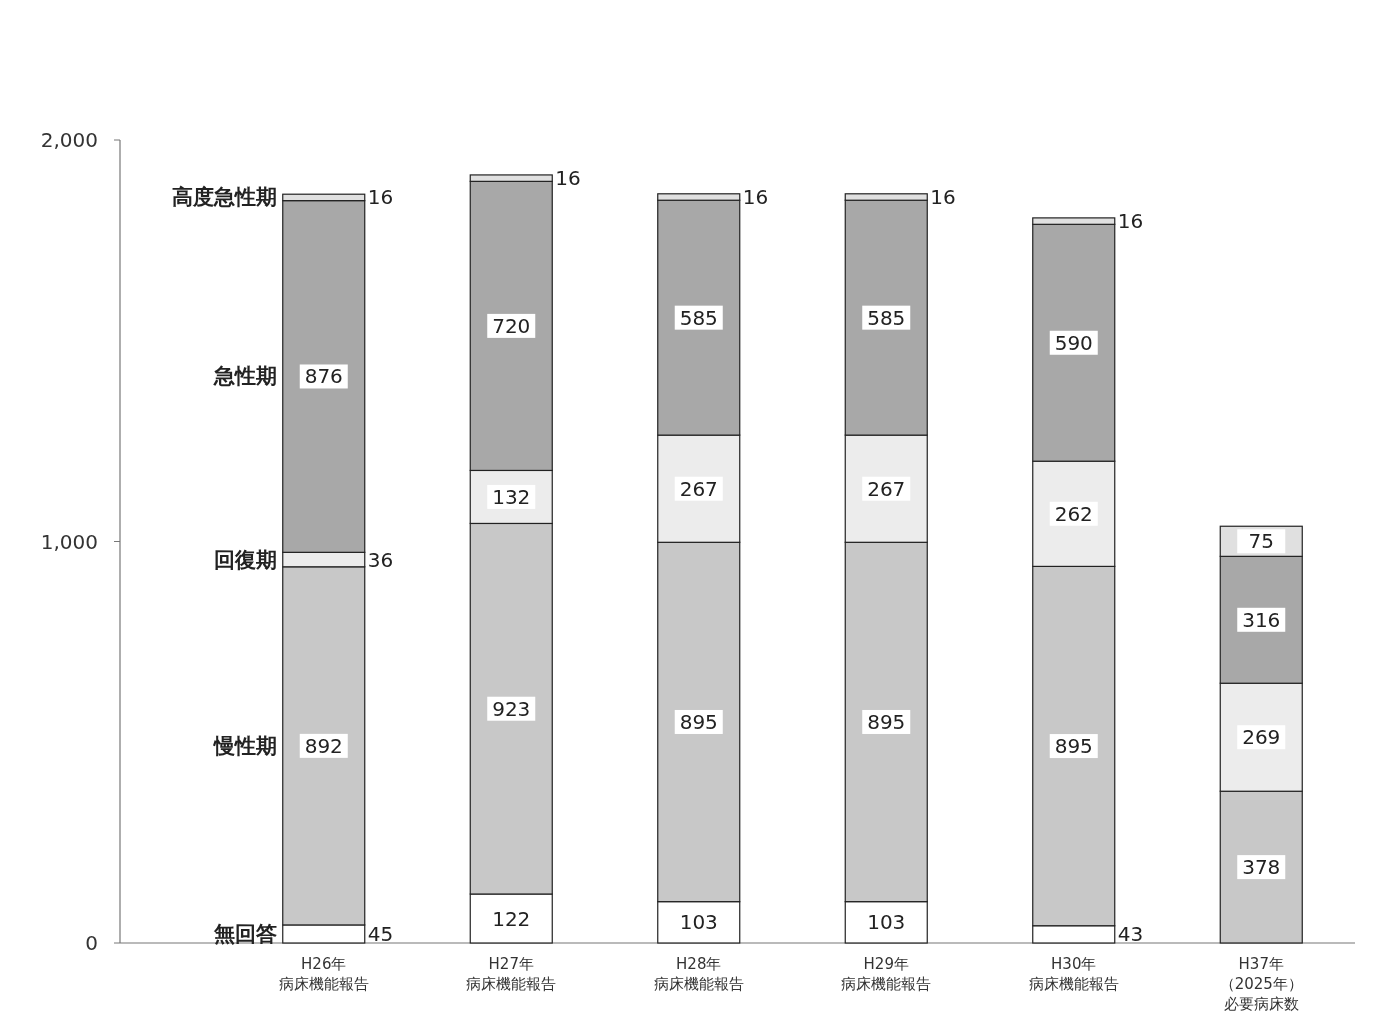 The image size is (1381, 1035). What do you see at coordinates (698, 974) in the screenshot?
I see `x-tick-label: H28年病床機能報告` at bounding box center [698, 974].